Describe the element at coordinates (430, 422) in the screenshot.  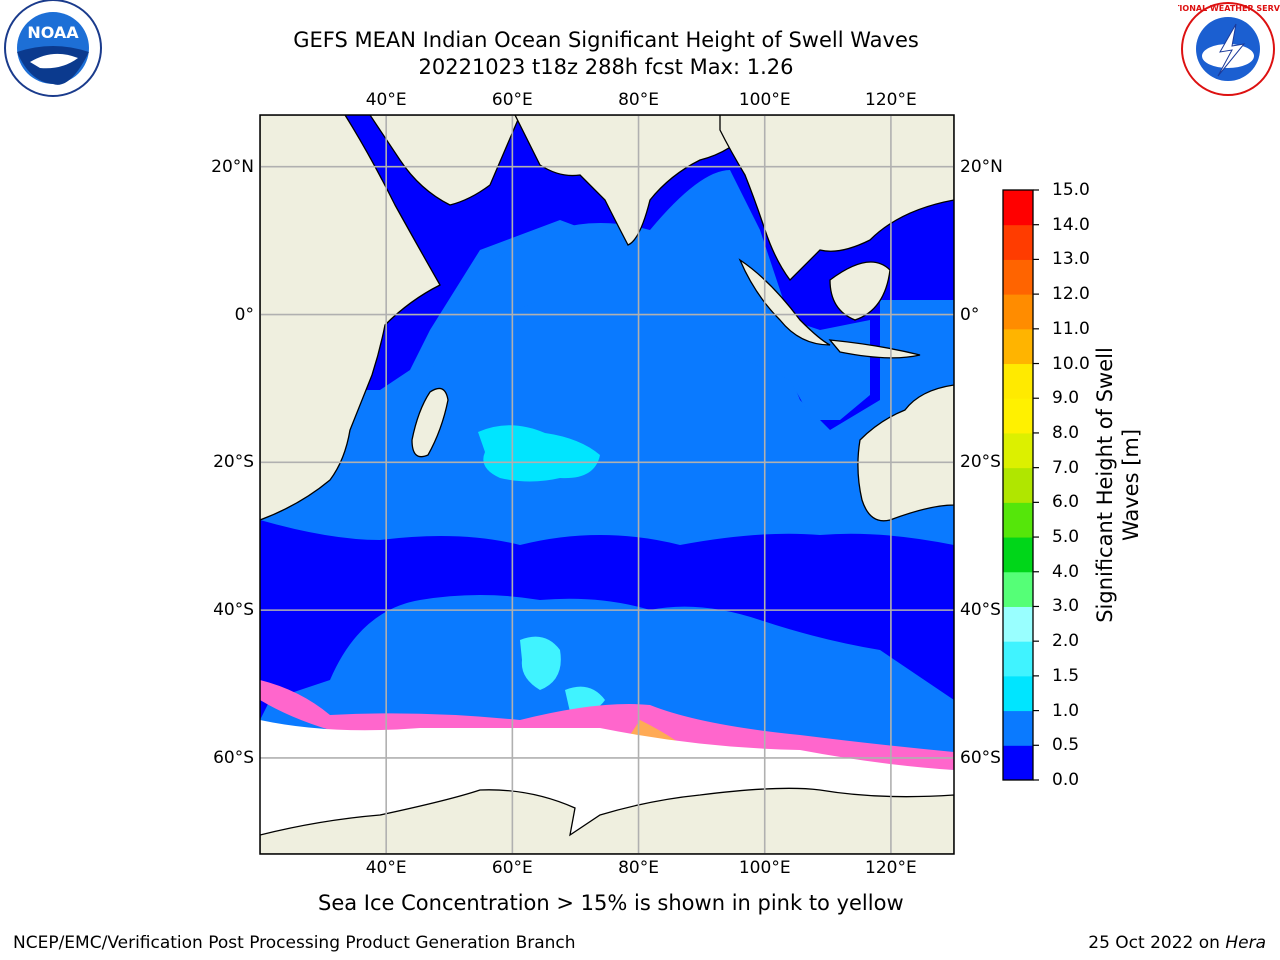
I see `land-madagascar` at that location.